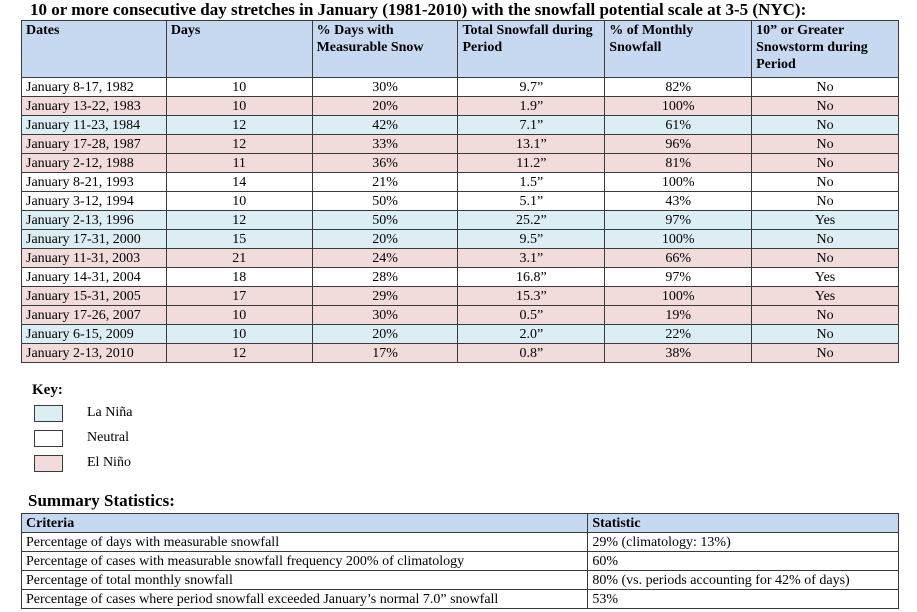  Describe the element at coordinates (531, 353) in the screenshot. I see `table-cell: 0.8”` at that location.